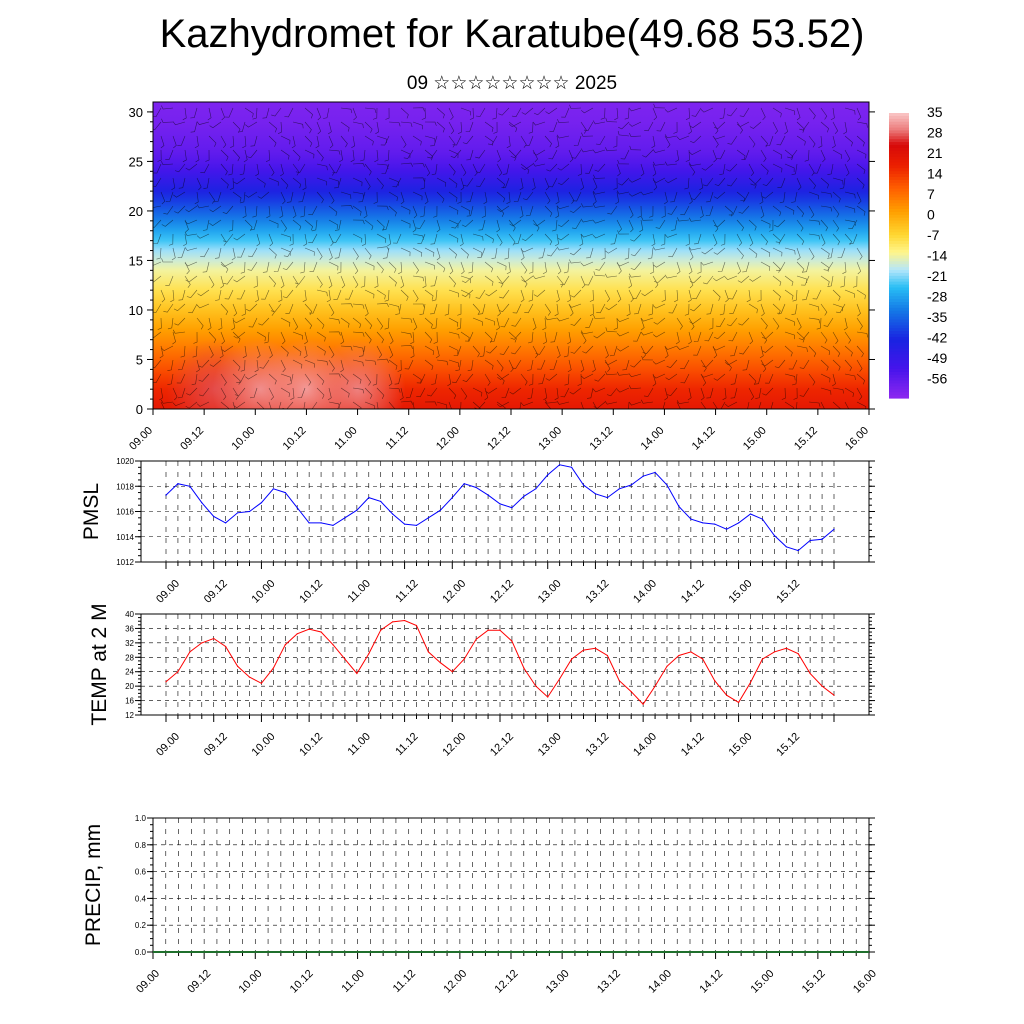 The width and height of the screenshot is (1024, 1024). I want to click on y-tick-label: 5, so click(139, 359).